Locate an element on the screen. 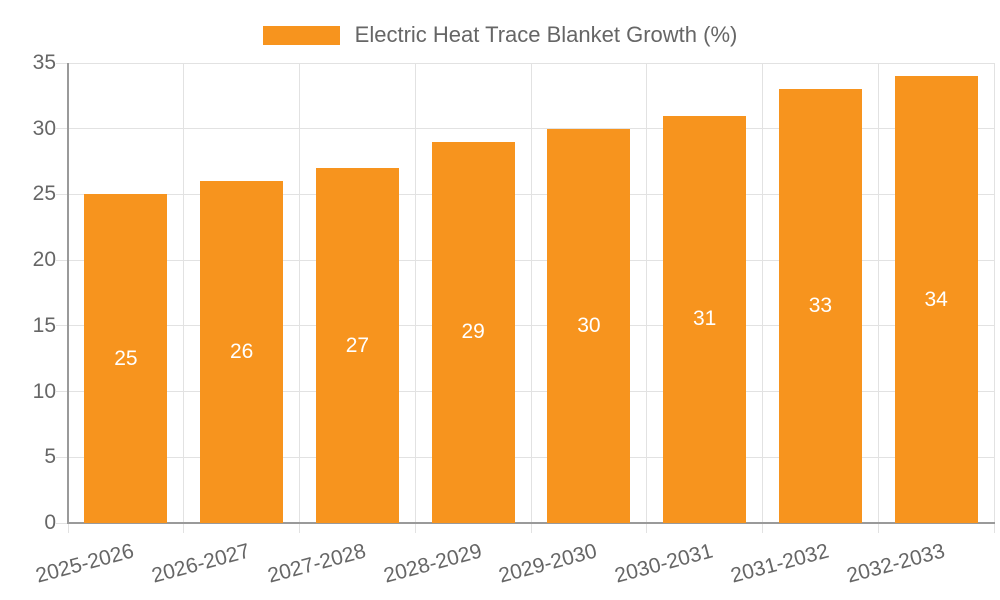 The width and height of the screenshot is (1000, 600). x-category-label: 2030-2031 is located at coordinates (664, 563).